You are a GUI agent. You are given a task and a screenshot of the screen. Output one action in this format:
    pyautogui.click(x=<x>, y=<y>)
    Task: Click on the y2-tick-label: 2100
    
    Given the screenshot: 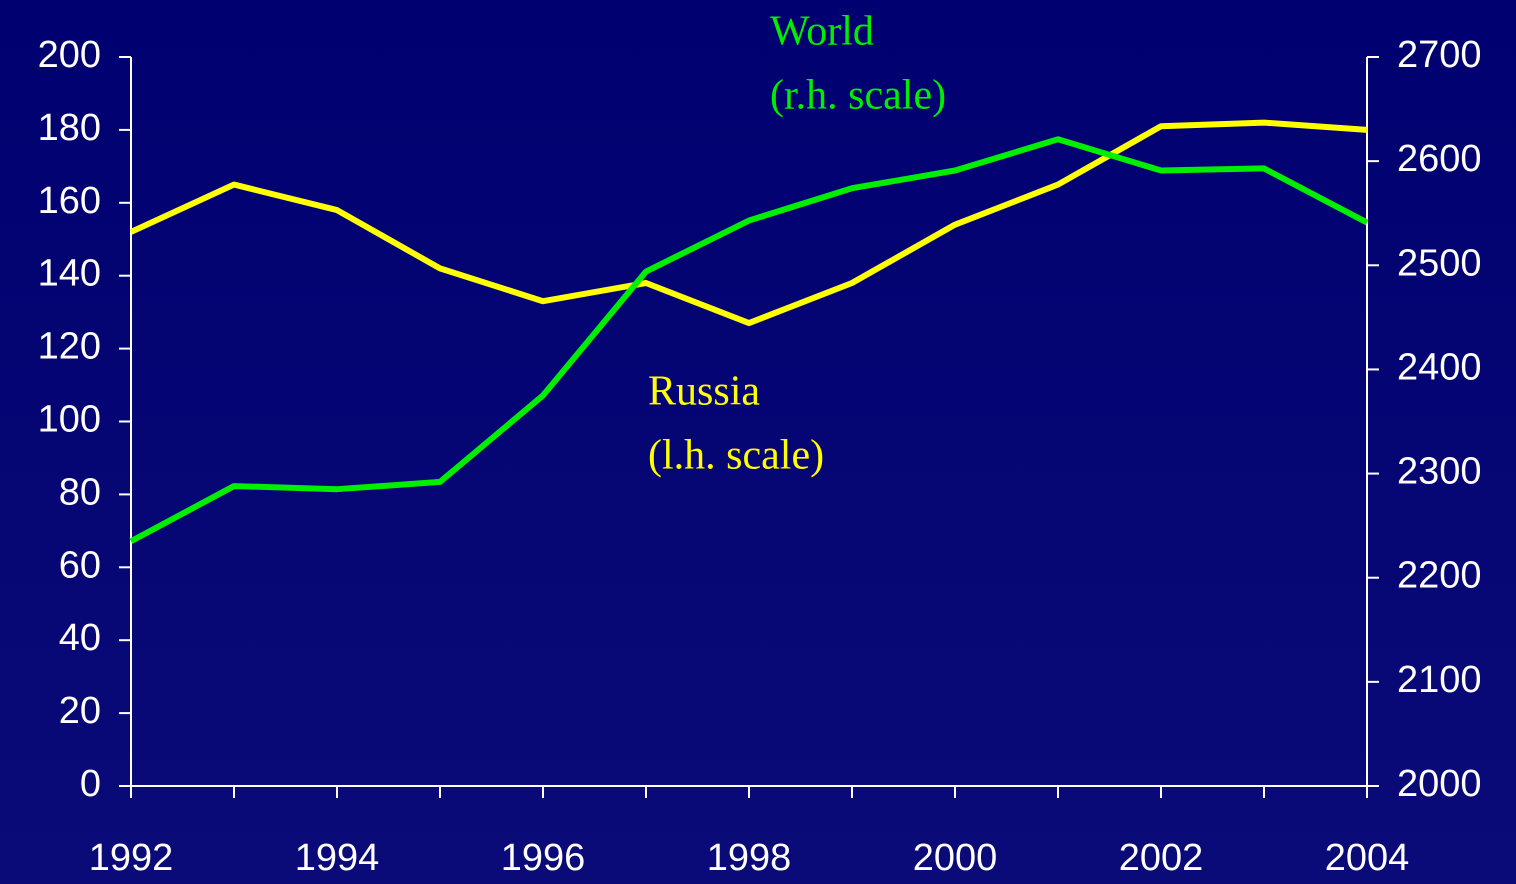 What is the action you would take?
    pyautogui.click(x=1439, y=680)
    